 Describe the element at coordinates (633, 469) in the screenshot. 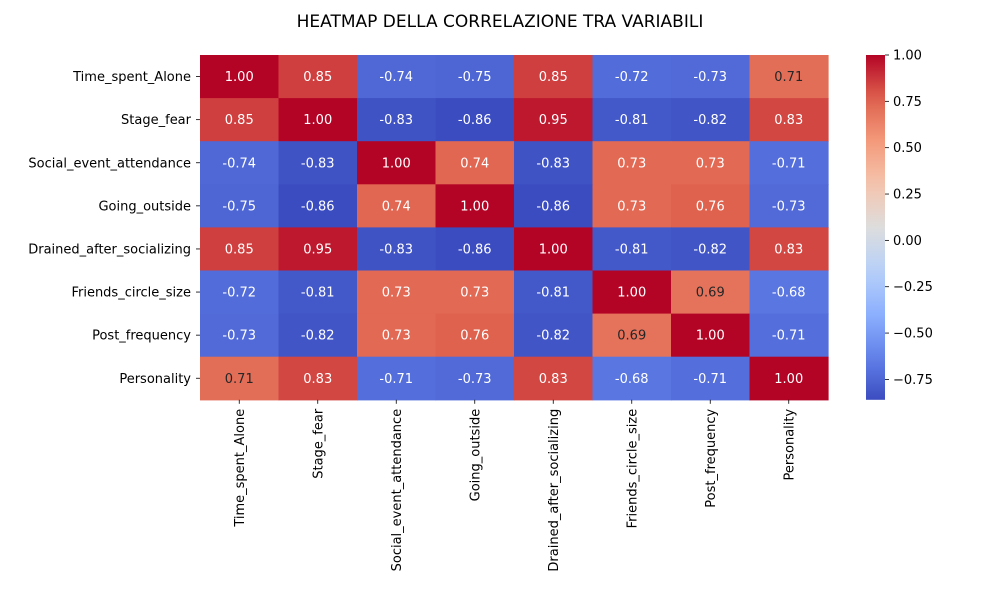

I see `x-tick-label: Friends_circle_size` at that location.